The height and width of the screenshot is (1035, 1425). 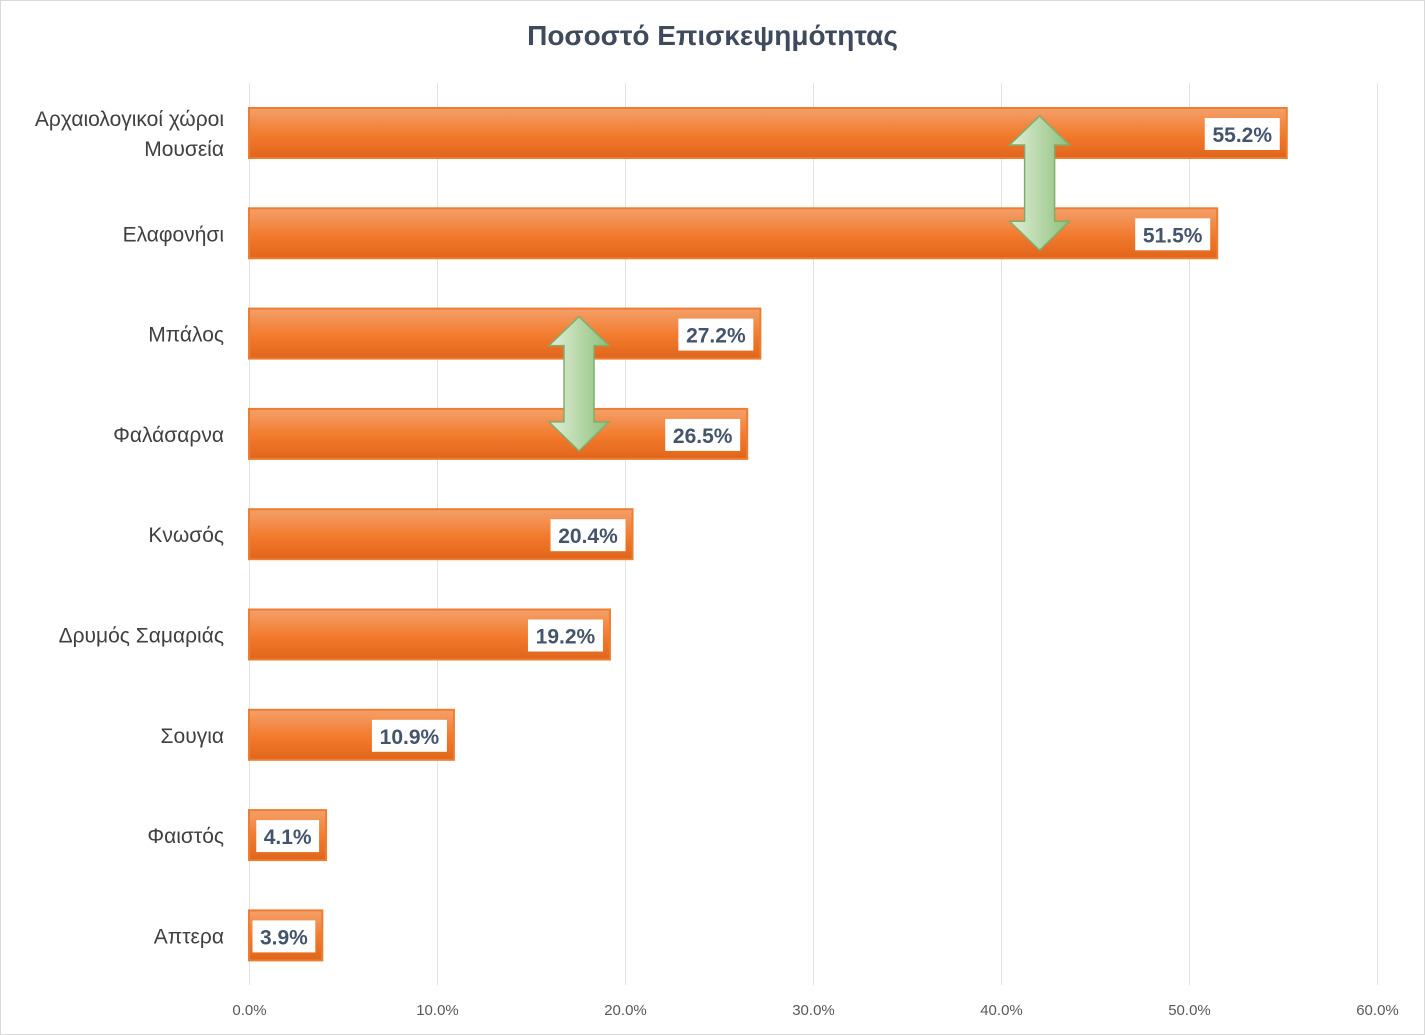 What do you see at coordinates (141, 636) in the screenshot?
I see `category-label: Δρυμός Σαμαριάς` at bounding box center [141, 636].